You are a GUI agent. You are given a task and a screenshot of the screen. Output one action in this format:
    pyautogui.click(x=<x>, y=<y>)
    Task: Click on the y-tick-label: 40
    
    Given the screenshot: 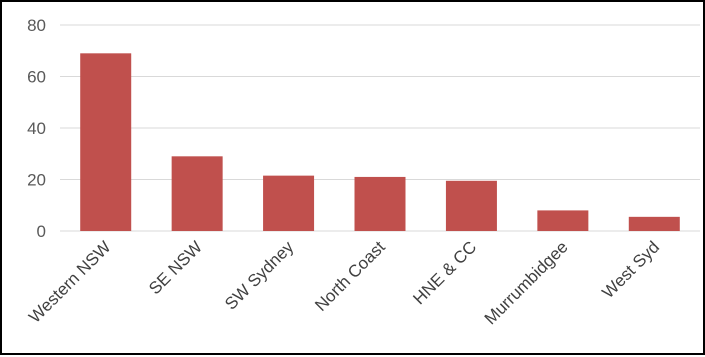 What is the action you would take?
    pyautogui.click(x=36, y=128)
    